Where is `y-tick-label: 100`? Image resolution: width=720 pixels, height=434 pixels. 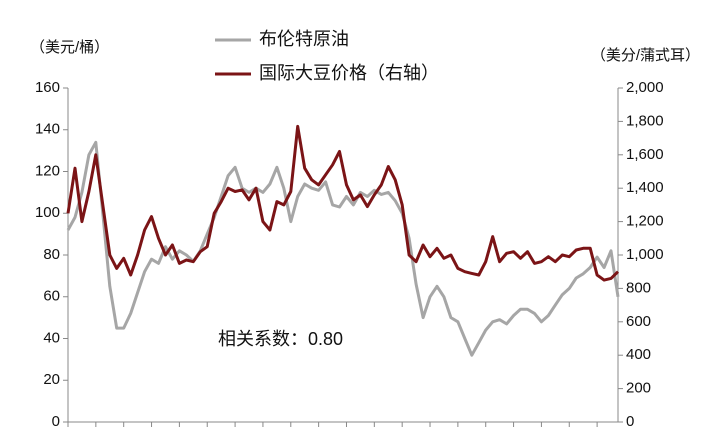
y-tick-label: 100 is located at coordinates (47, 212).